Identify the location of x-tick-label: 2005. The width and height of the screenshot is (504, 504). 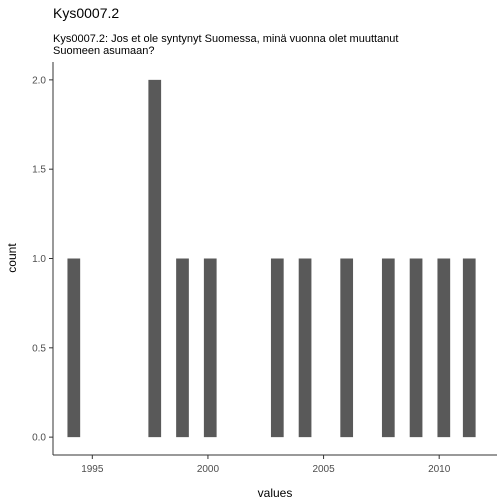
(323, 469).